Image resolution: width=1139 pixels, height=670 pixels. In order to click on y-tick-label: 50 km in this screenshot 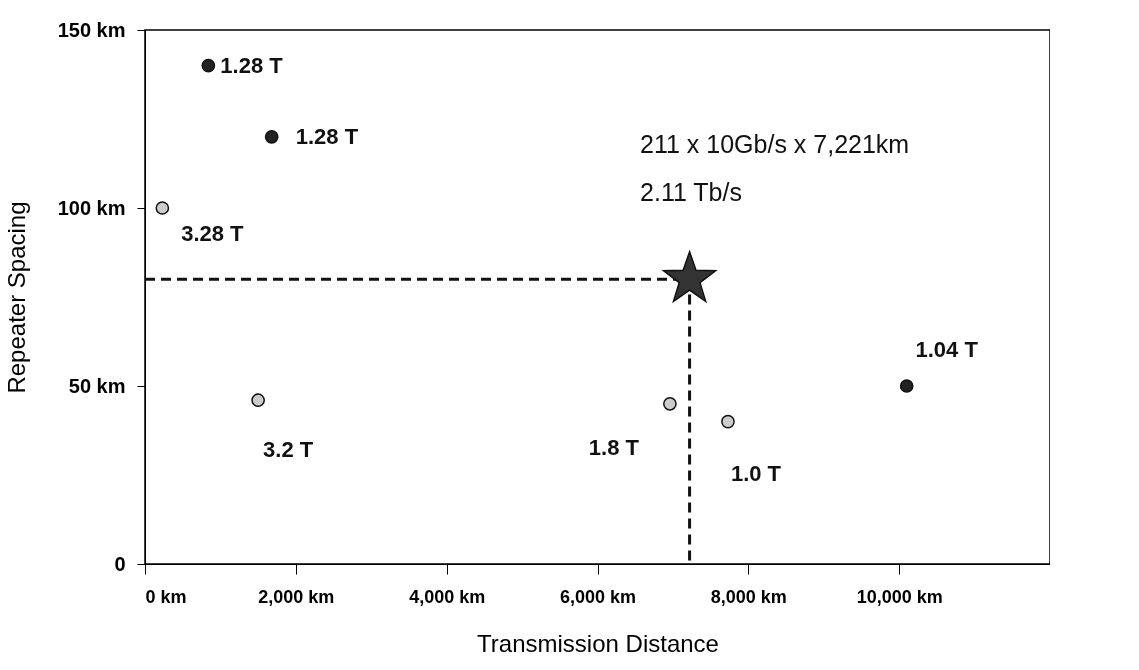, I will do `click(97, 385)`.